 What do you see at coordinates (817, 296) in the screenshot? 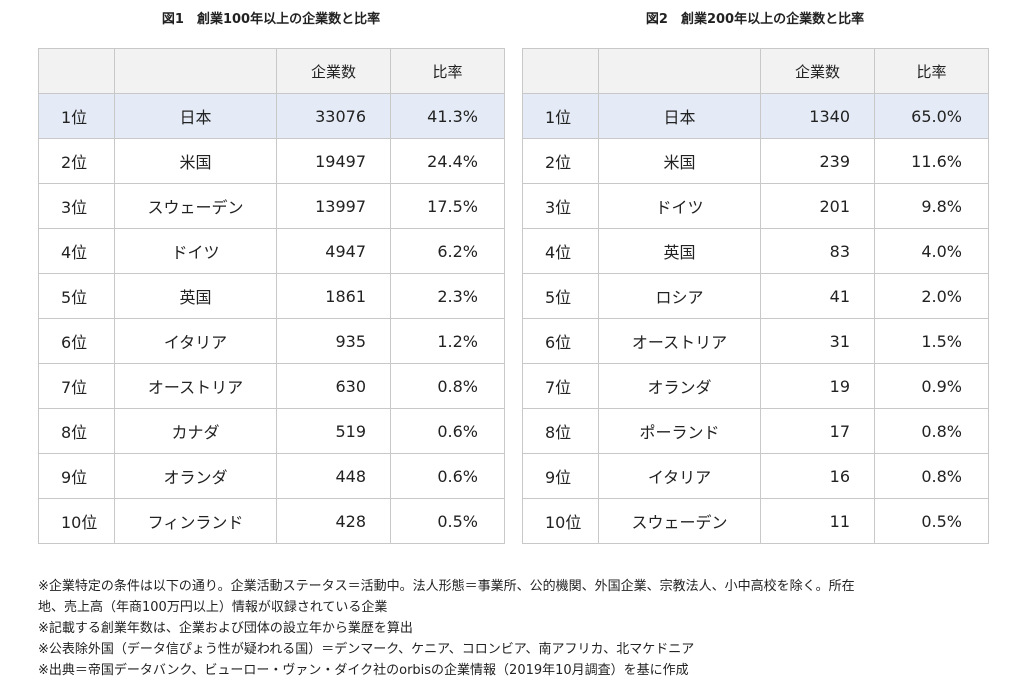
I see `count-cell: 41` at bounding box center [817, 296].